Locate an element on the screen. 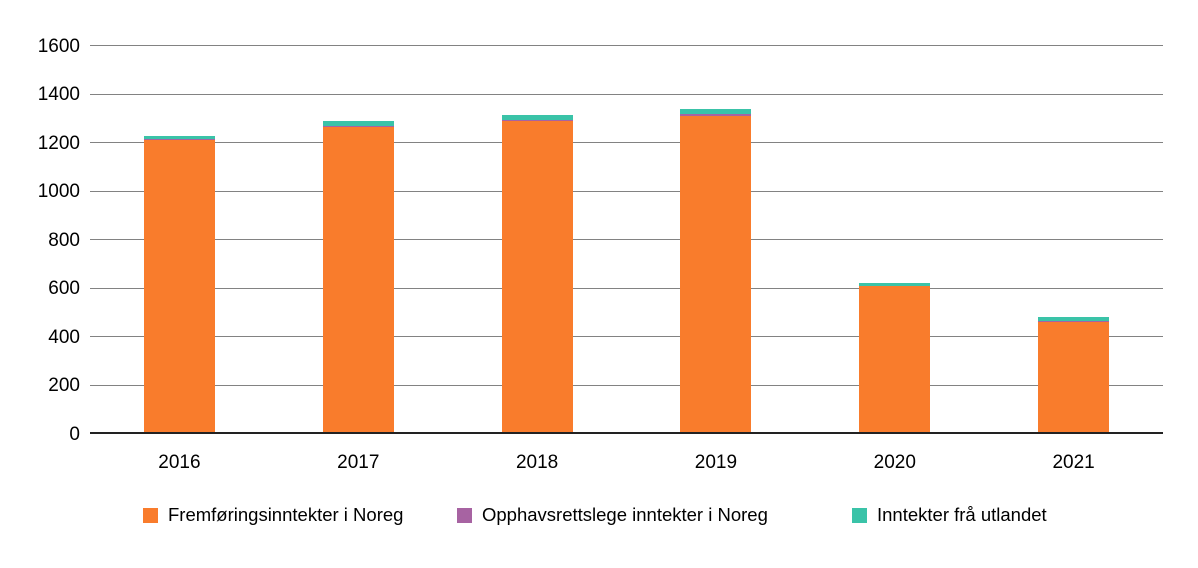 This screenshot has height=568, width=1198. legend-swatch-purple is located at coordinates (464, 515).